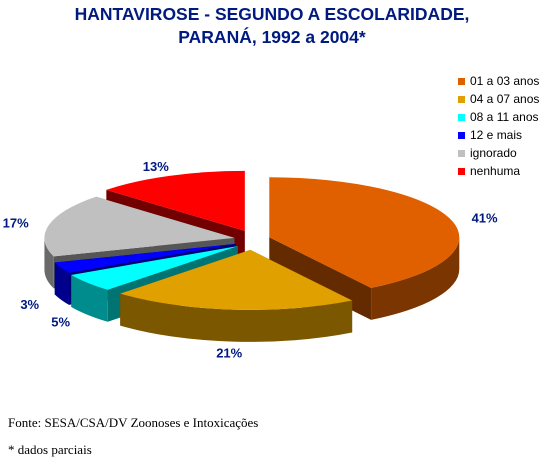 The width and height of the screenshot is (544, 464). What do you see at coordinates (229, 352) in the screenshot?
I see `slice-value-label: 21%` at bounding box center [229, 352].